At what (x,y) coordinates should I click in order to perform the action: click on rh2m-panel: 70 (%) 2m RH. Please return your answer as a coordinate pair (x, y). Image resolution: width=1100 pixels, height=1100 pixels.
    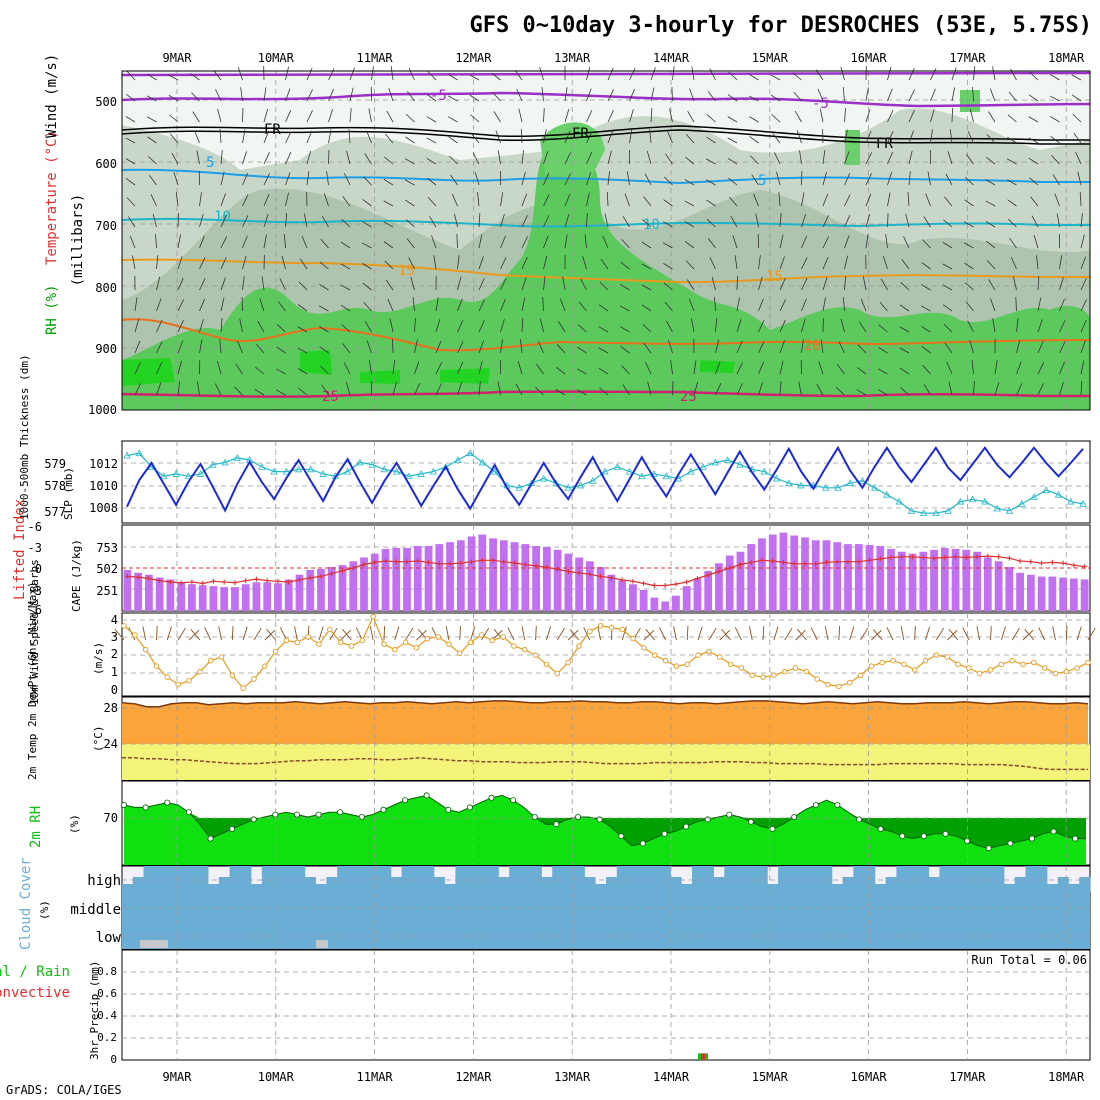
    Looking at the image, I should click on (559, 823).